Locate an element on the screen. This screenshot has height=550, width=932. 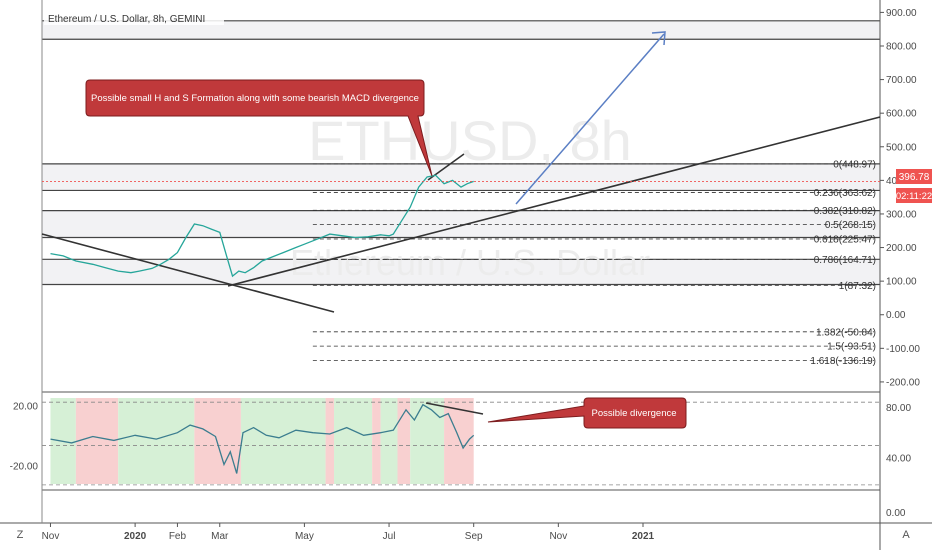
fib-label-8: 1.5(-93.51) is located at coordinates (851, 347).